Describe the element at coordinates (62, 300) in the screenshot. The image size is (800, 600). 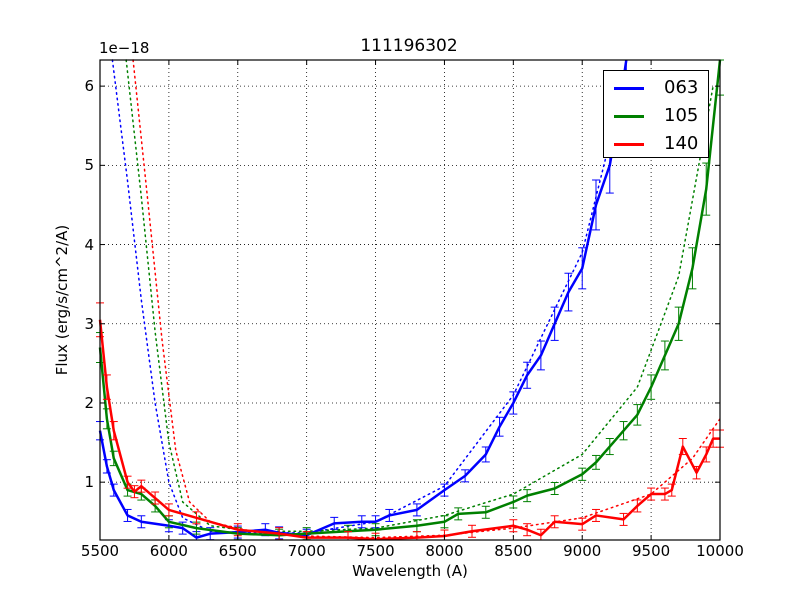
I see `y-axis-label: Flux (erg/s/cm^2/A)` at that location.